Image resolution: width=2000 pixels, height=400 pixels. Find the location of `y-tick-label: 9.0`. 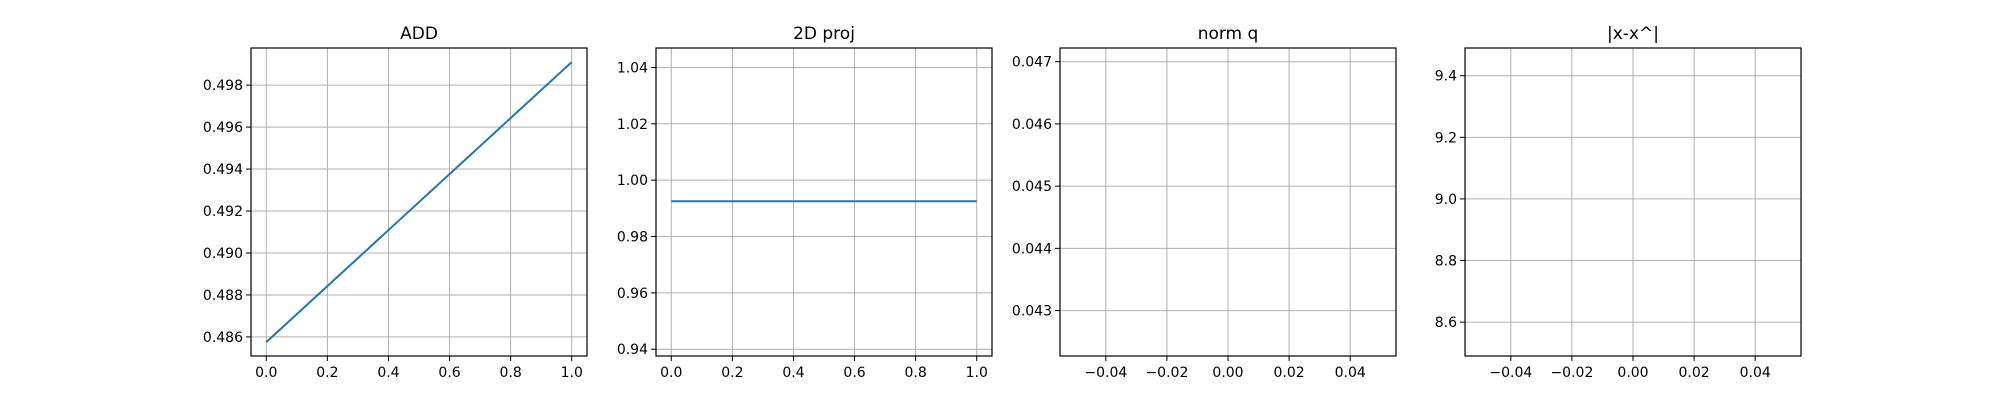

y-tick-label: 9.0 is located at coordinates (1446, 200).